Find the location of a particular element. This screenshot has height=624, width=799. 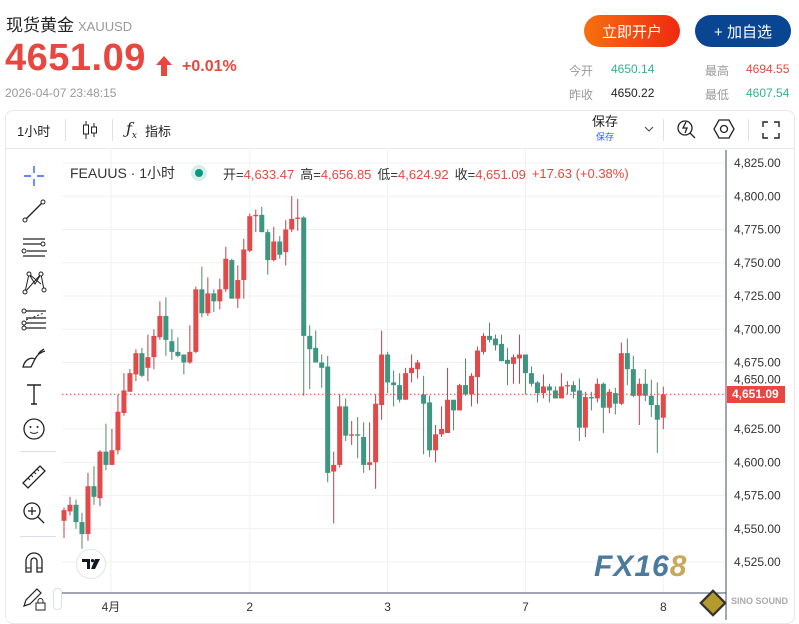

settings-icon is located at coordinates (724, 129).